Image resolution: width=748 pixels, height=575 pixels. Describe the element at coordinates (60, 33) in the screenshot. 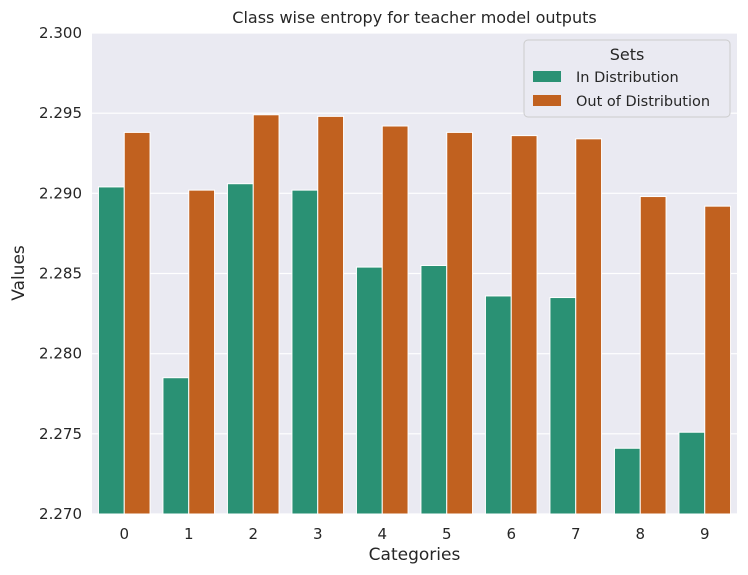

I see `y-tick-label: 2.300` at that location.